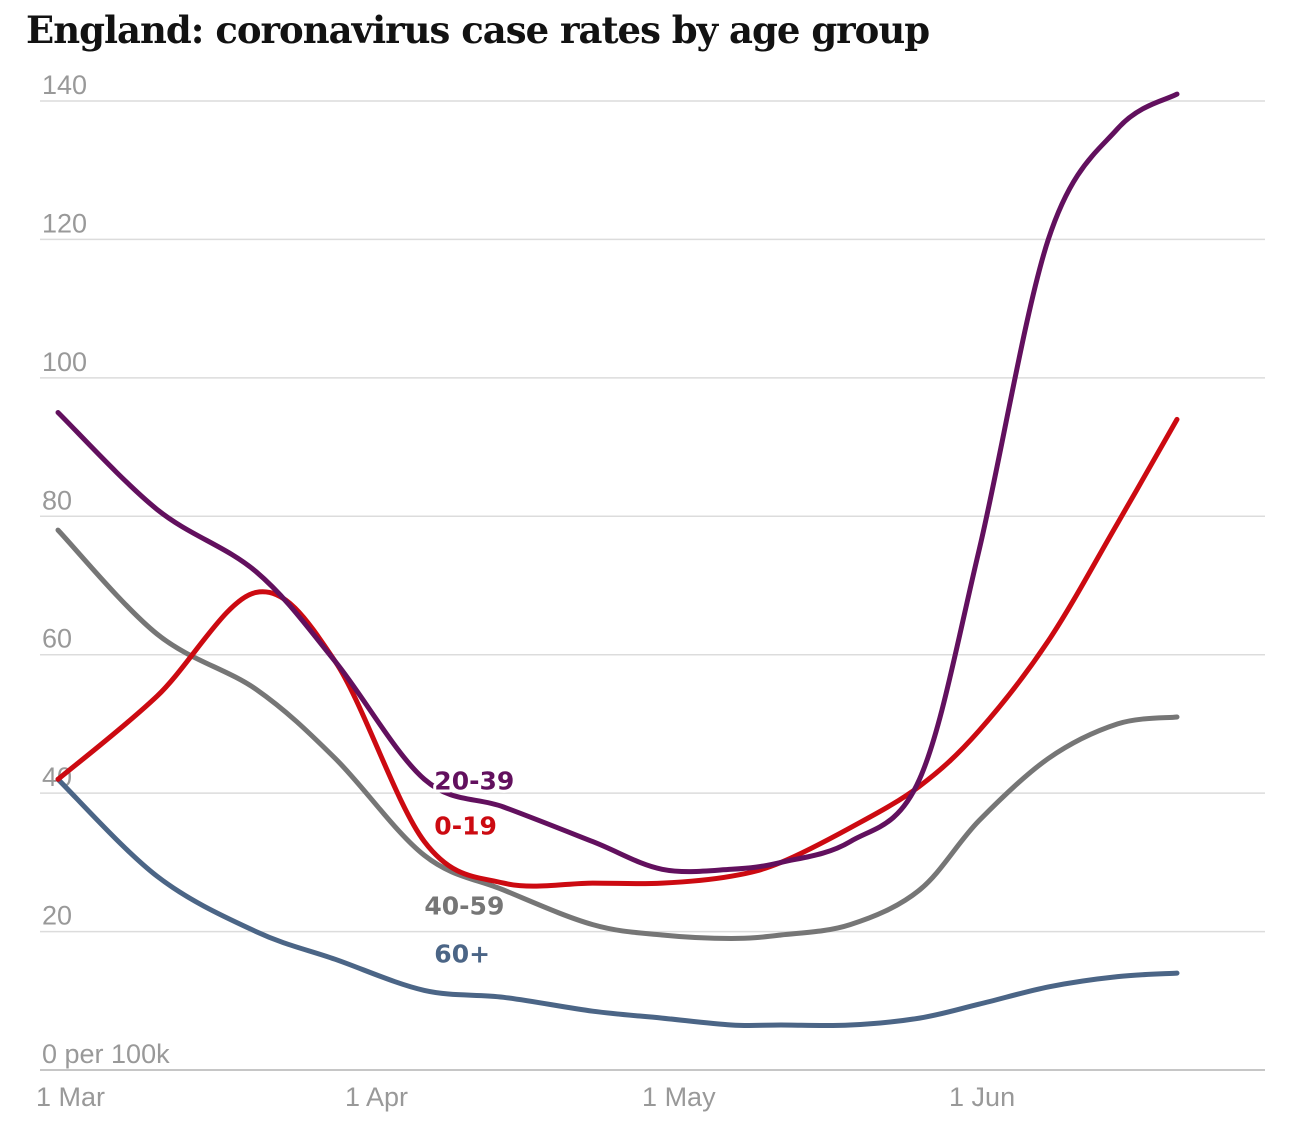 The image size is (1290, 1126). I want to click on series-label-halo-0-19: 0-19, so click(465, 826).